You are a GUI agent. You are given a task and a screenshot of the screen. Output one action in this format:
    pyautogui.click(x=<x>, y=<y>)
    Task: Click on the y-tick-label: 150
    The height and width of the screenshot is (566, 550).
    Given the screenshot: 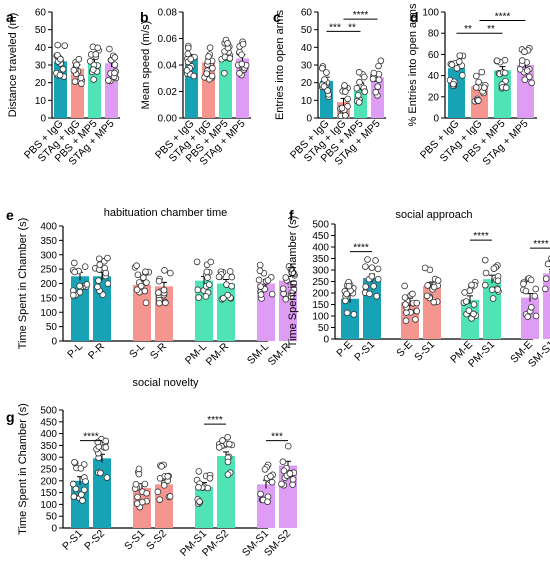 What is the action you would take?
    pyautogui.click(x=48, y=298)
    